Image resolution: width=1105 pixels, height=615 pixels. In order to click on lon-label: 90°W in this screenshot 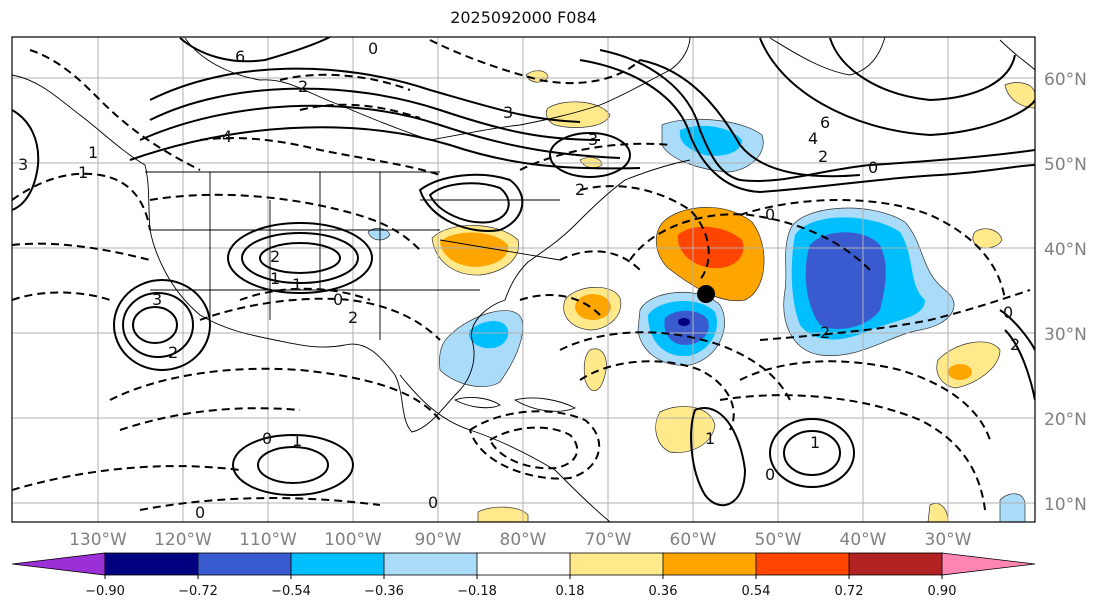, I will do `click(438, 540)`.